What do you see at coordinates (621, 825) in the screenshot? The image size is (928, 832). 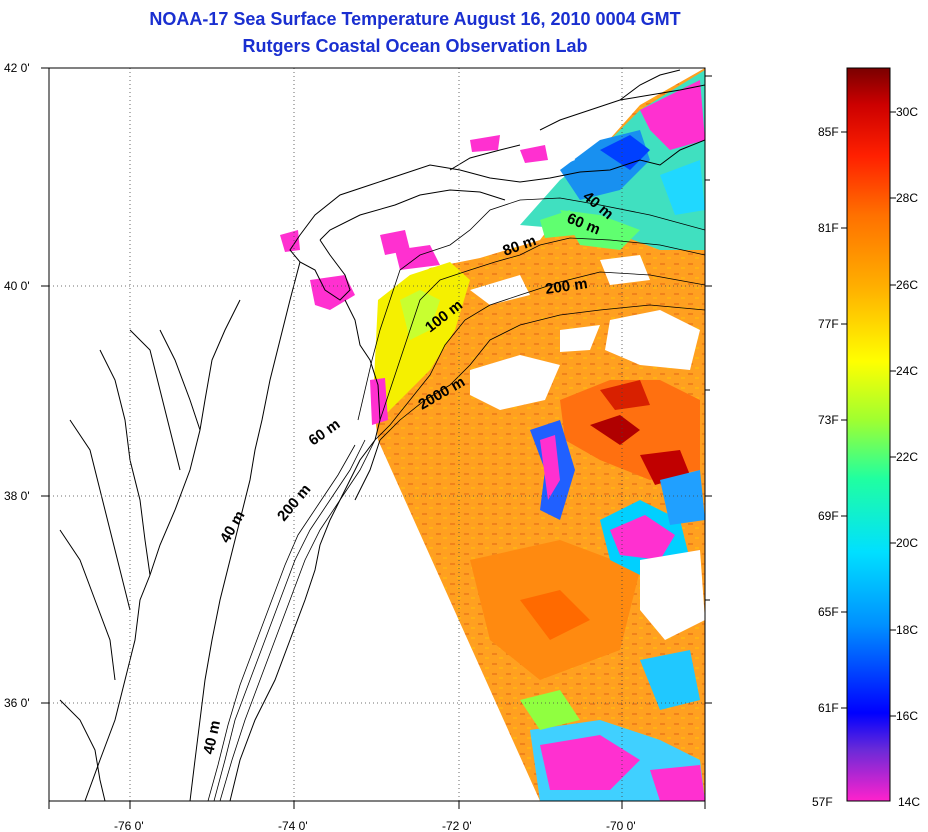 I see `lon-tick-label: -70 0'` at bounding box center [621, 825].